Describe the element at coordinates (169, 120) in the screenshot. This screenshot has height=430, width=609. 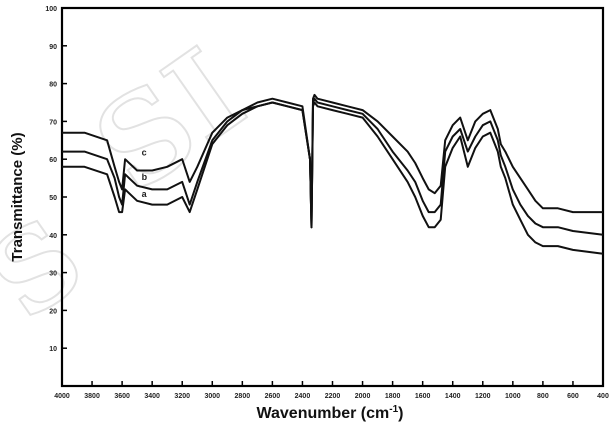
I see `svg-text: SI` at that location.